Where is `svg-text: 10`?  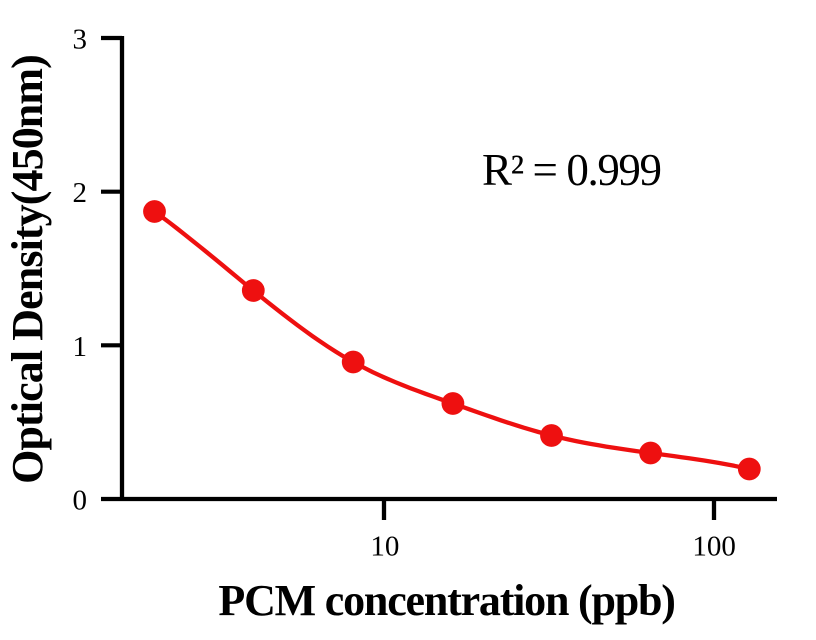 svg-text: 10 is located at coordinates (384, 546).